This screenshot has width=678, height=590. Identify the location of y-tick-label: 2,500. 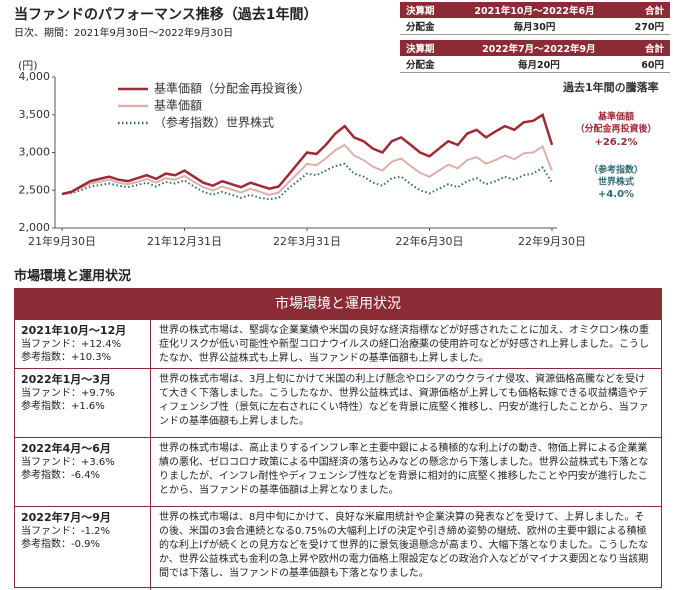
(35, 189).